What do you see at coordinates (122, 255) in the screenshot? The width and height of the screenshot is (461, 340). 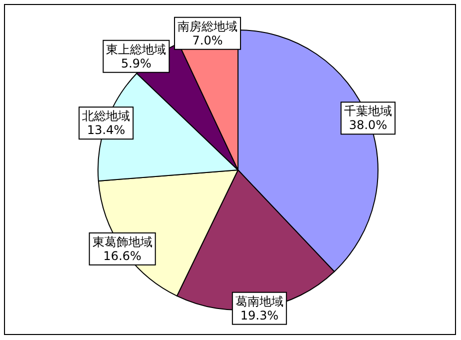 I see `data-label: 16.6%` at bounding box center [122, 255].